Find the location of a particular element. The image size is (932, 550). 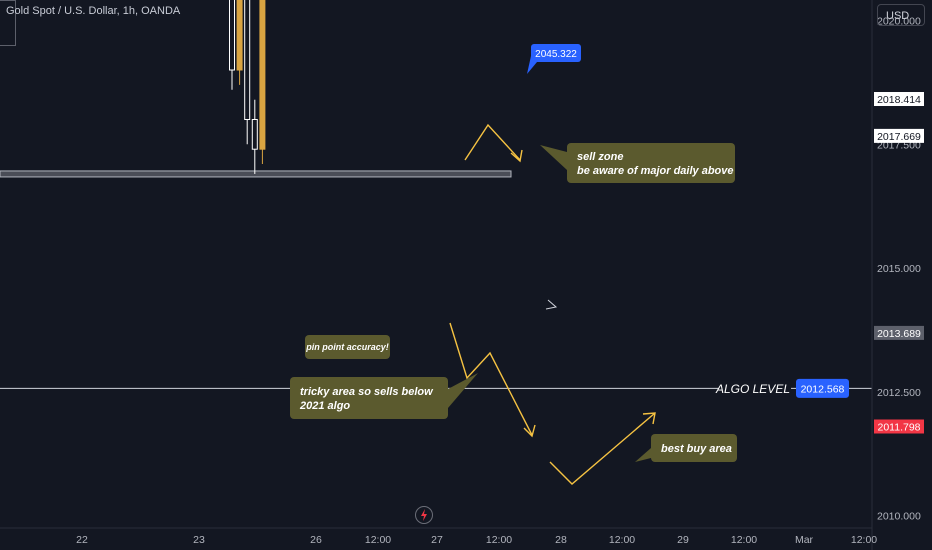

y-tick-label: 2010.000 is located at coordinates (899, 517).